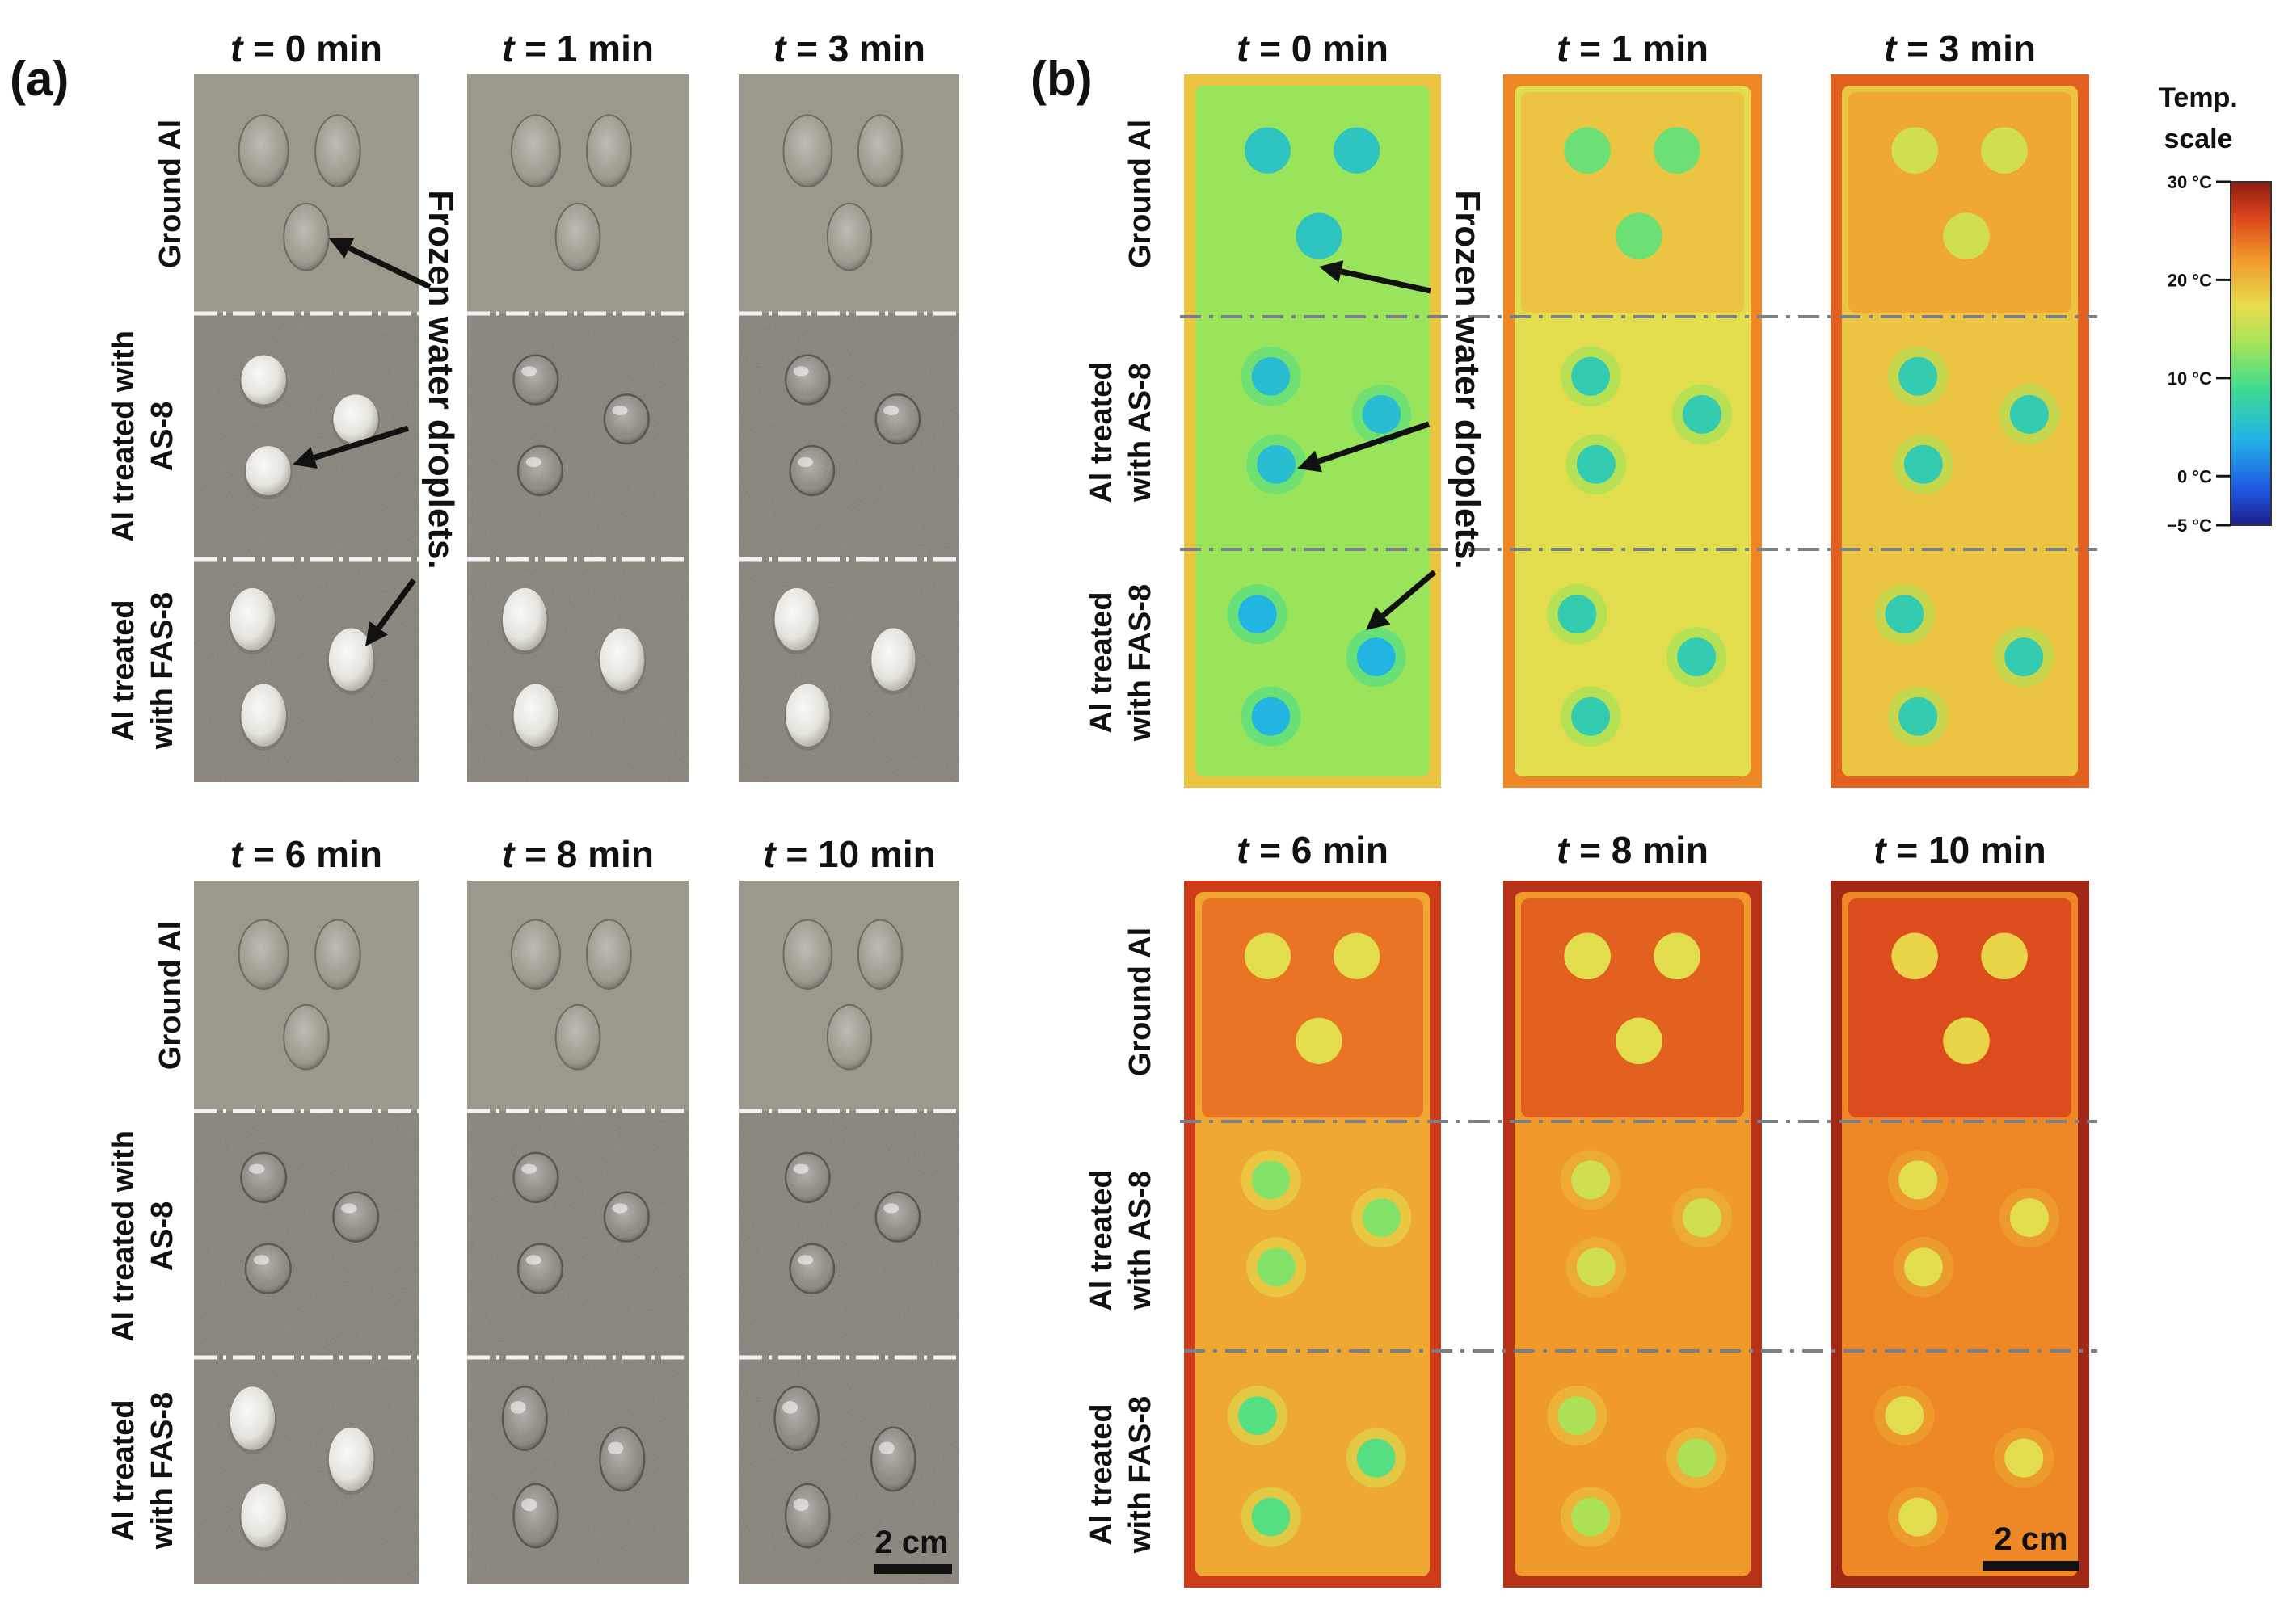 This screenshot has width=2288, height=1624. I want to click on thermal-ground-region, so click(1312, 1008).